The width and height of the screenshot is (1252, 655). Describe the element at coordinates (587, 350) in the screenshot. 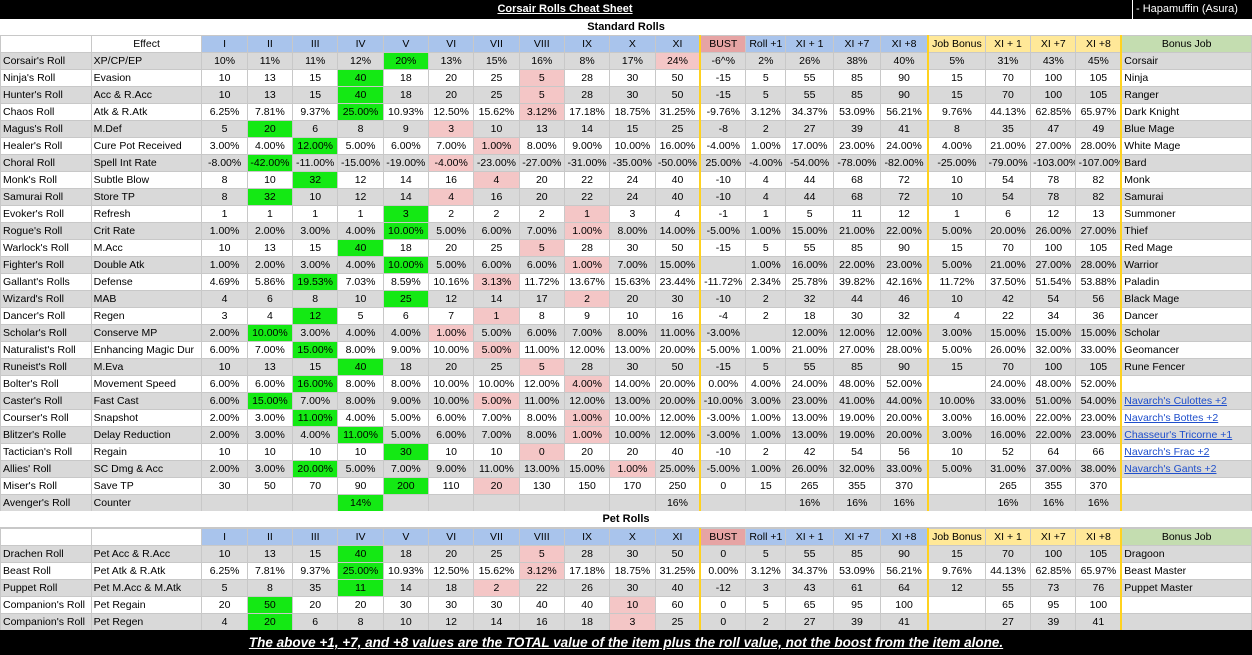

I see `value-cell: 12.00%` at that location.